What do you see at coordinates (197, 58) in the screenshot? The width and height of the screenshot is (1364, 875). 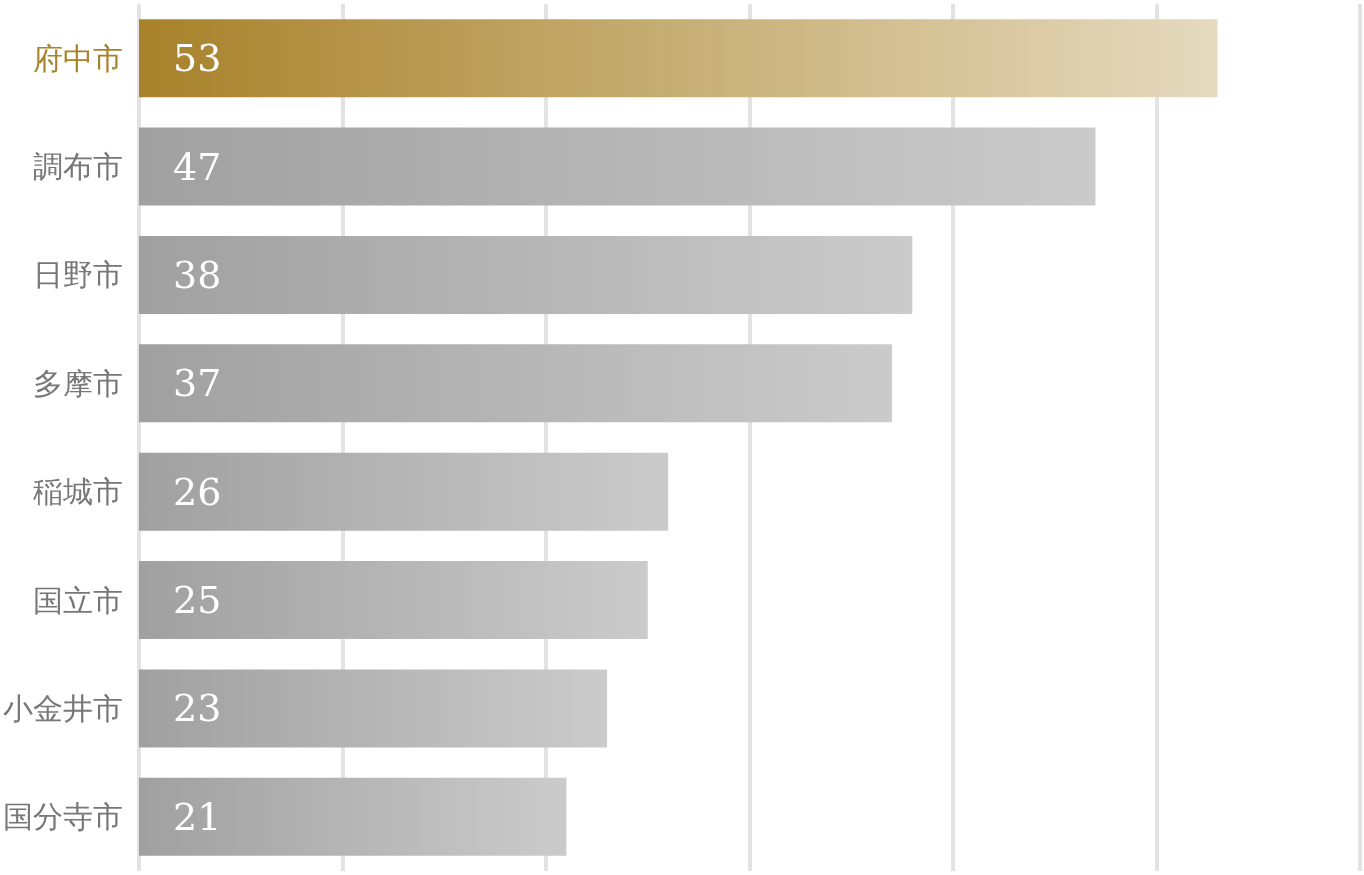 I see `data-label: 53` at bounding box center [197, 58].